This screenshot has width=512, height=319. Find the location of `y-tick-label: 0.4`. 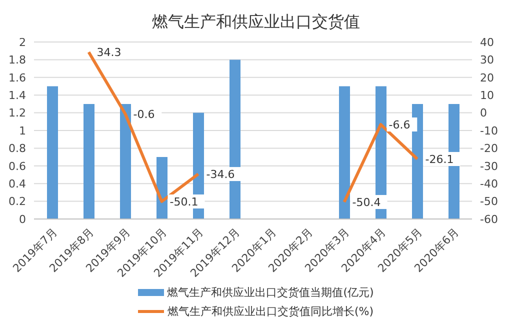

y-tick-label: 0.4 is located at coordinates (17, 184).